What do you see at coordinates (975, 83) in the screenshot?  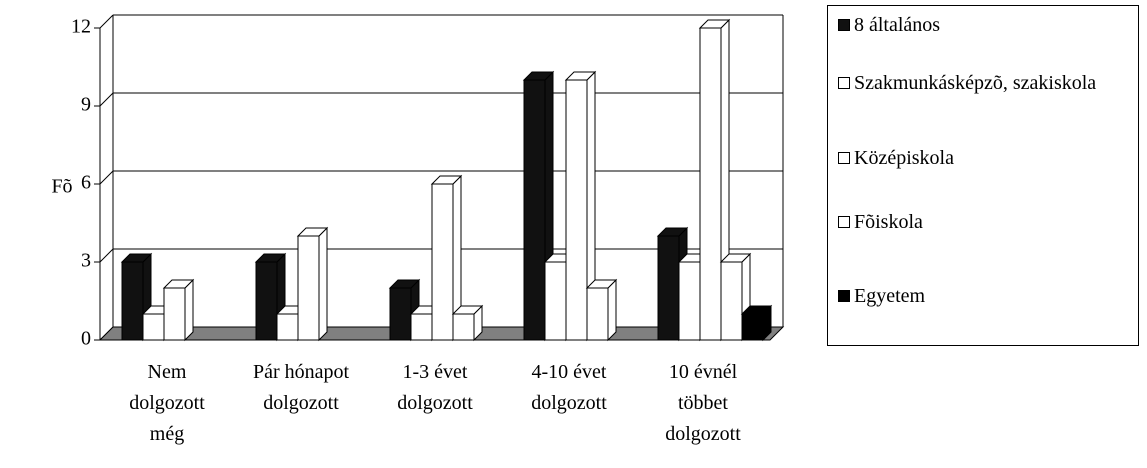 I see `legend-label: Szakmunkásképzõ, szakiskola` at bounding box center [975, 83].